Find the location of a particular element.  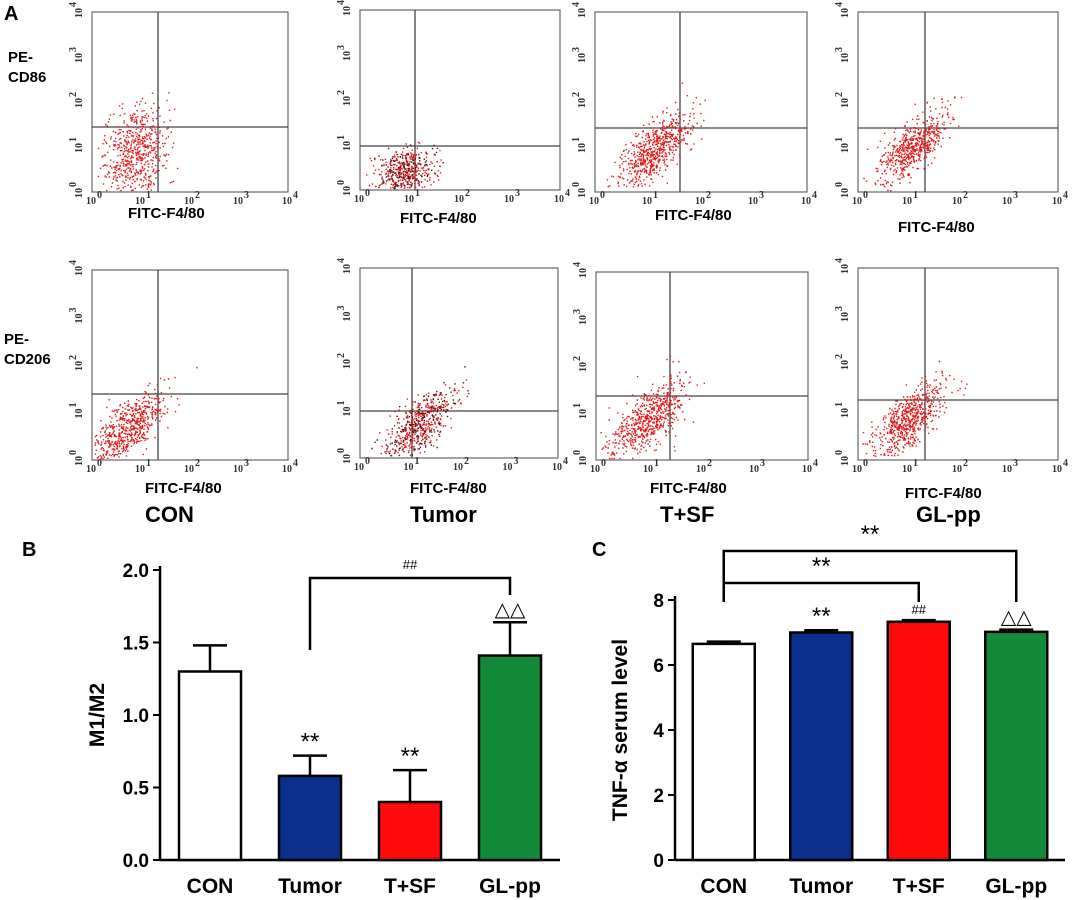

y-tick-label: 8 is located at coordinates (658, 601).